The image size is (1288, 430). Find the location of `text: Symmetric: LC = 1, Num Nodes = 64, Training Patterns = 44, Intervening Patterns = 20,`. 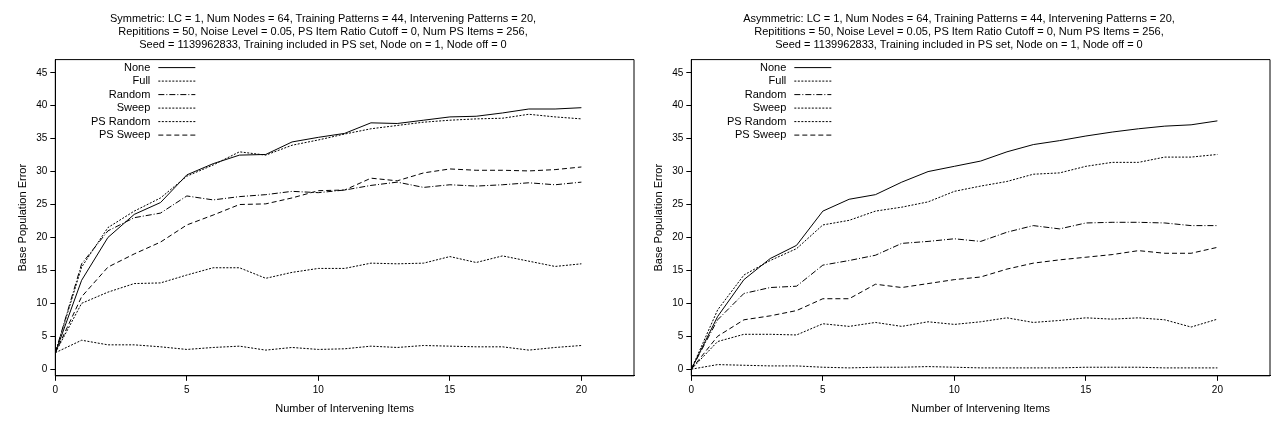

text: Symmetric: LC = 1, Num Nodes = 64, Training Patterns = 44, Intervening Patterns = 20, is located at coordinates (323, 17).